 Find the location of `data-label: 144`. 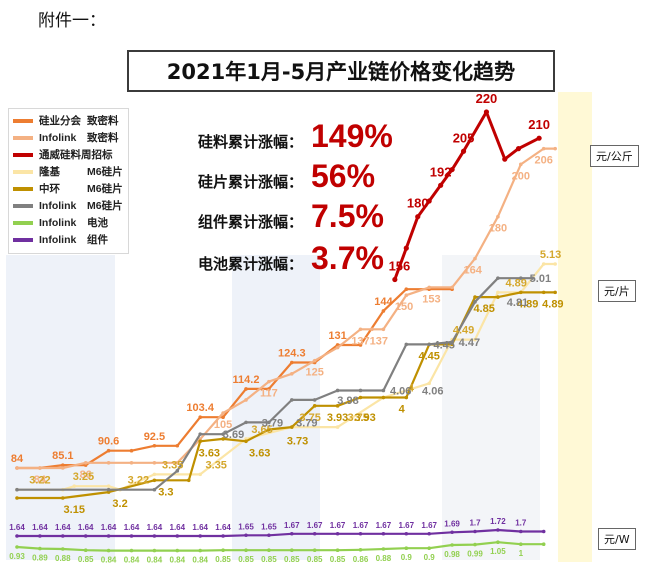

data-label: 144 is located at coordinates (383, 302).